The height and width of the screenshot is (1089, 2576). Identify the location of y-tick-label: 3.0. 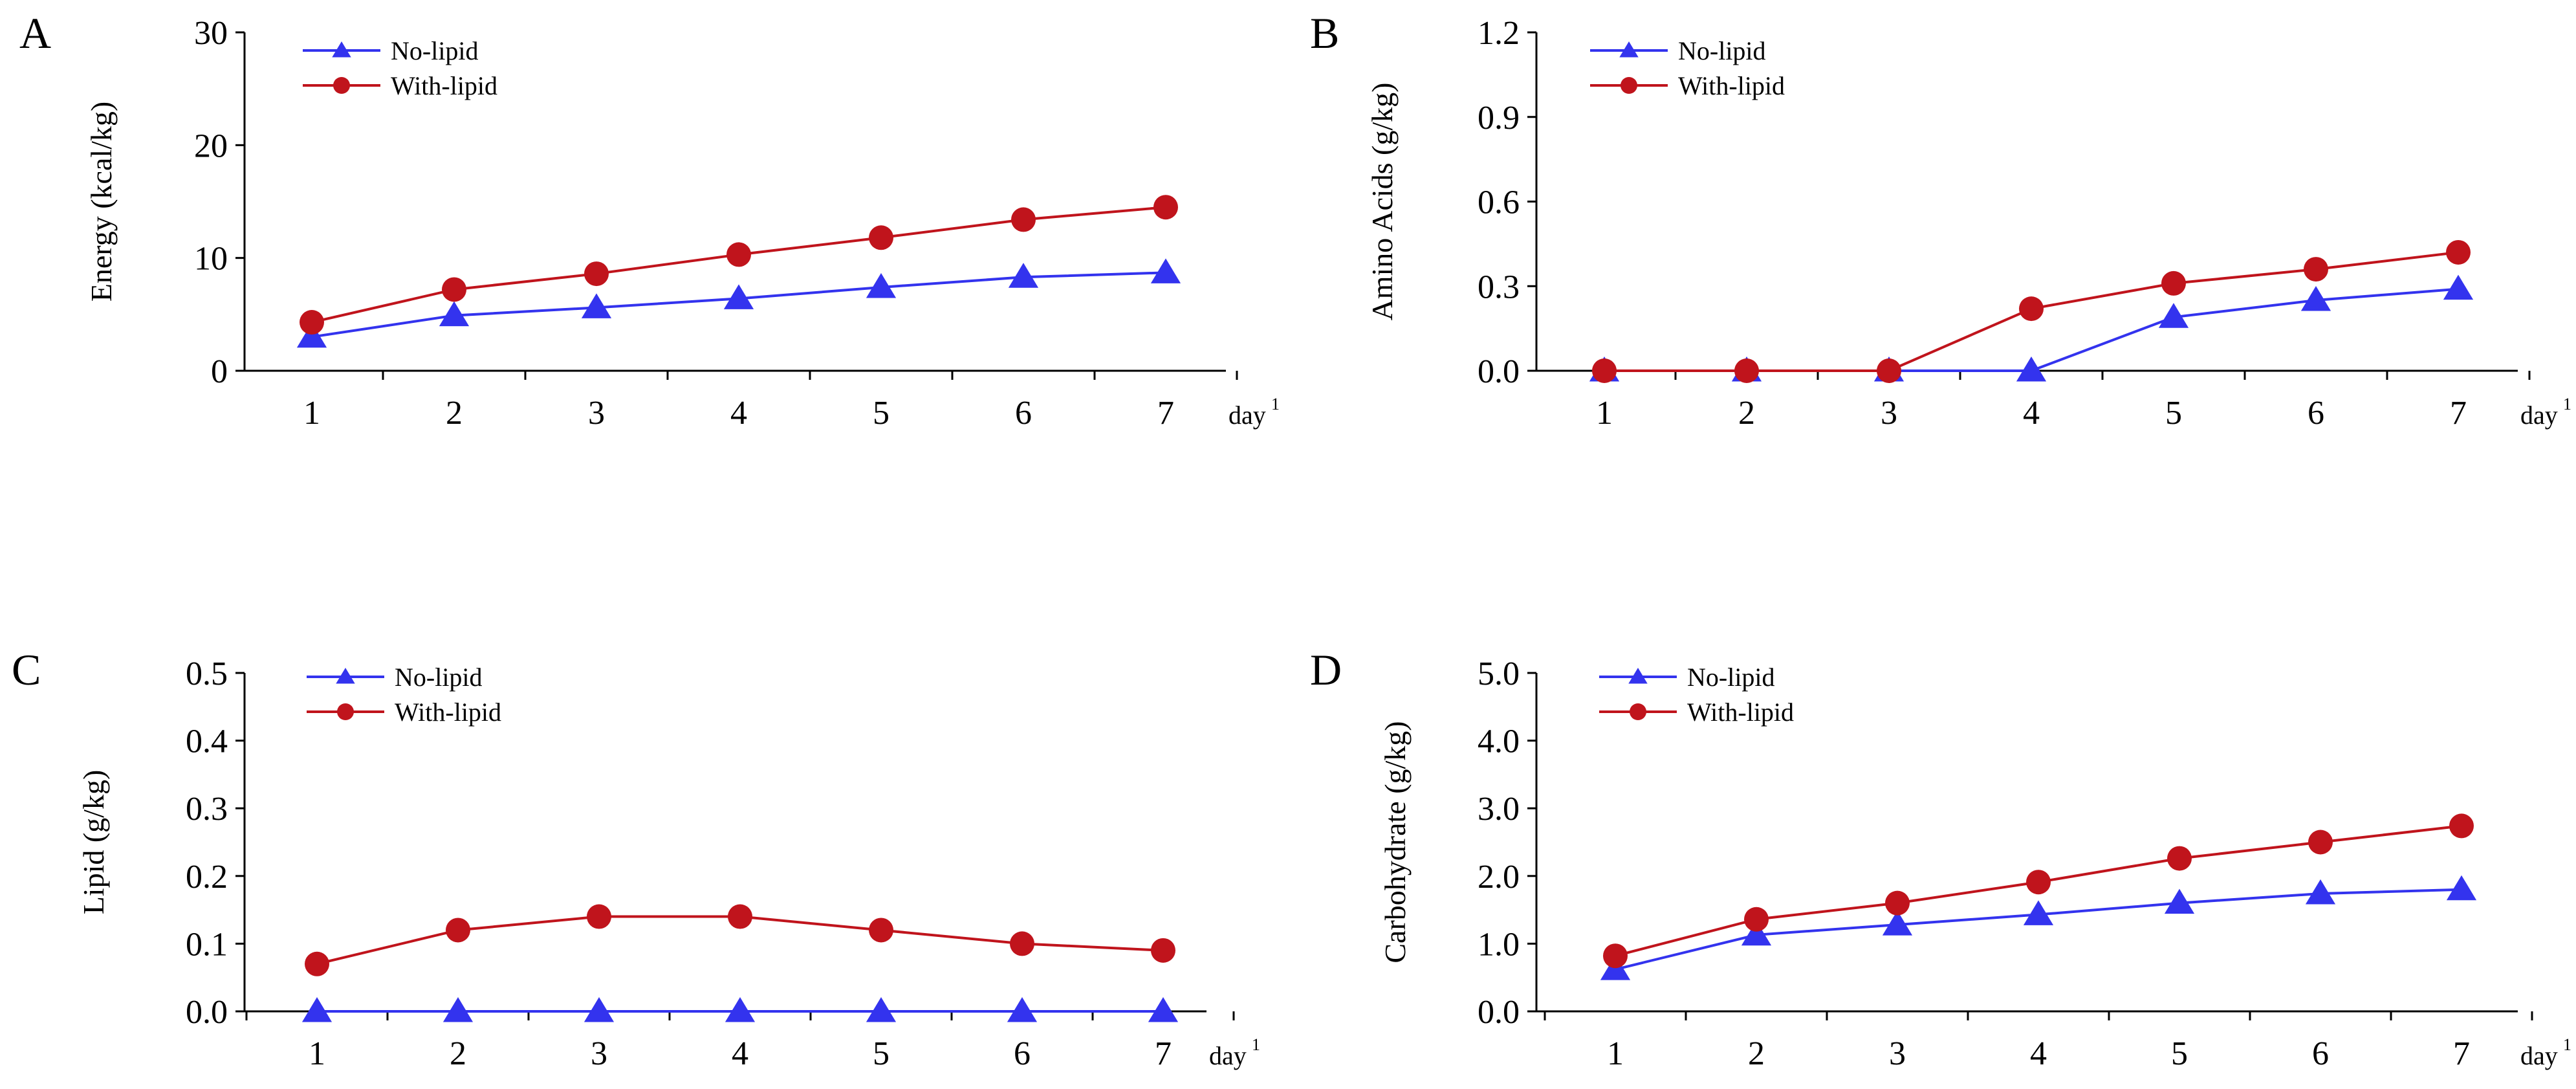
(1499, 809).